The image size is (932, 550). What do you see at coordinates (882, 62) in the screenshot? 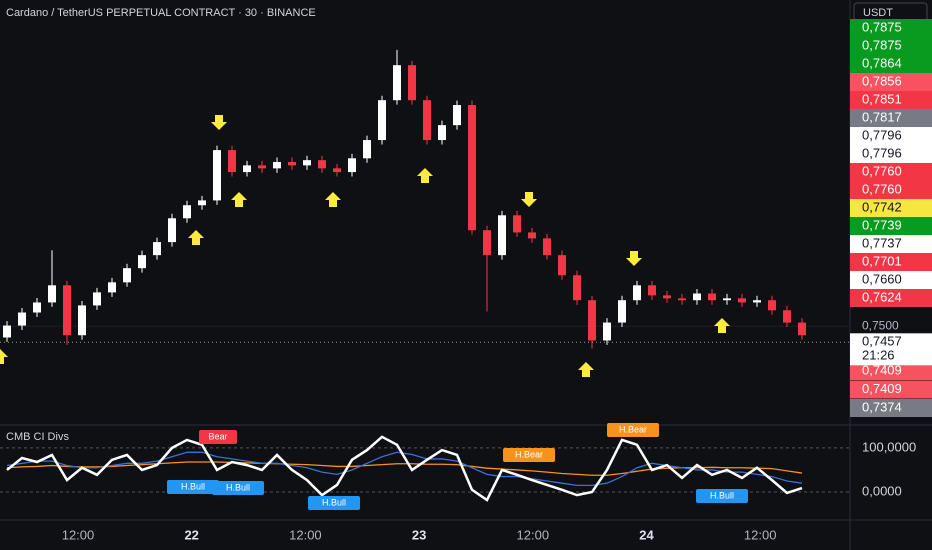
I see `price-label: 0,7864` at bounding box center [882, 62].